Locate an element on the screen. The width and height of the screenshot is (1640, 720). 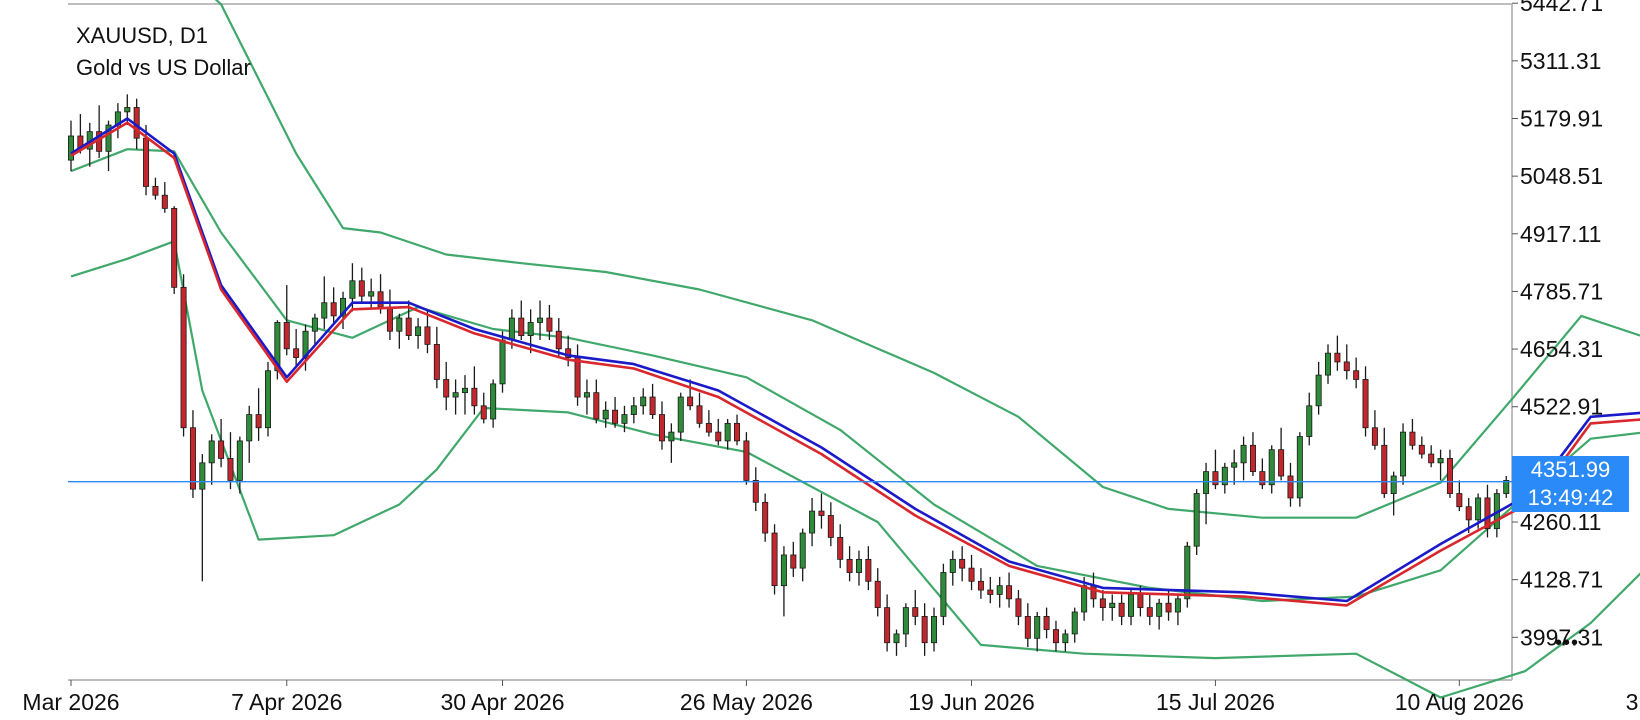
x-tick-label: 30 Apr 2026 is located at coordinates (502, 702).